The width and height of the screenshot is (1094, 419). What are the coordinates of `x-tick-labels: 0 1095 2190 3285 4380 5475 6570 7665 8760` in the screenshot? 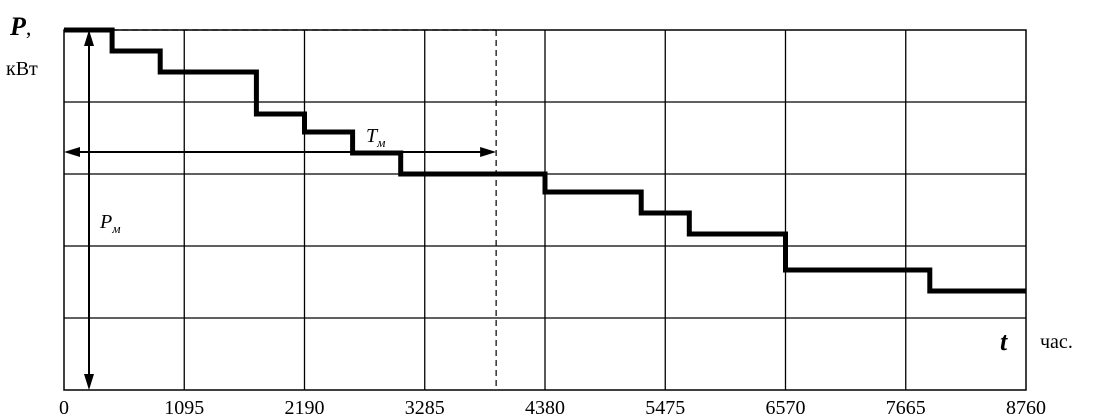 It's located at (552, 408).